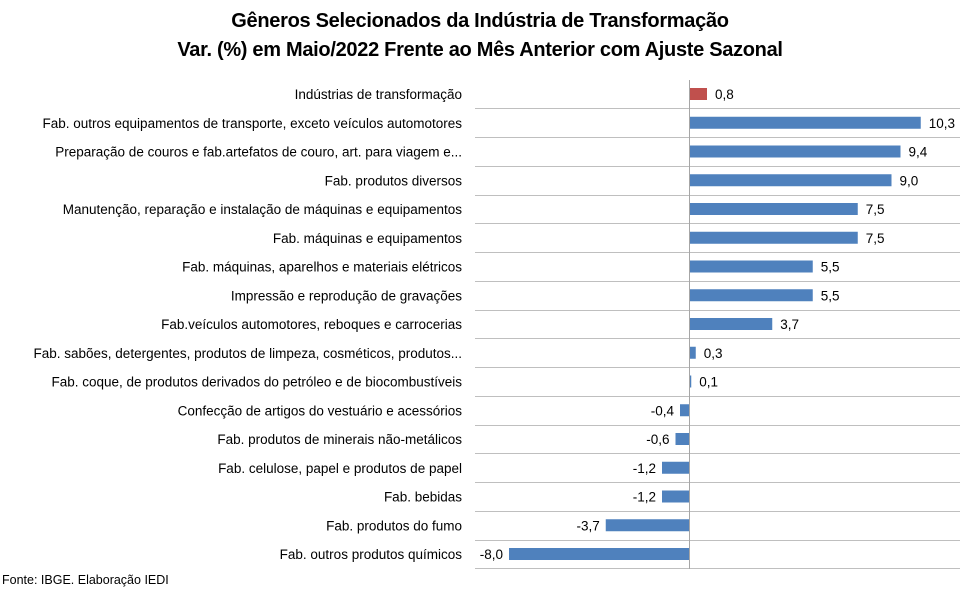  What do you see at coordinates (423, 497) in the screenshot?
I see `category-label: Fab. bebidas` at bounding box center [423, 497].